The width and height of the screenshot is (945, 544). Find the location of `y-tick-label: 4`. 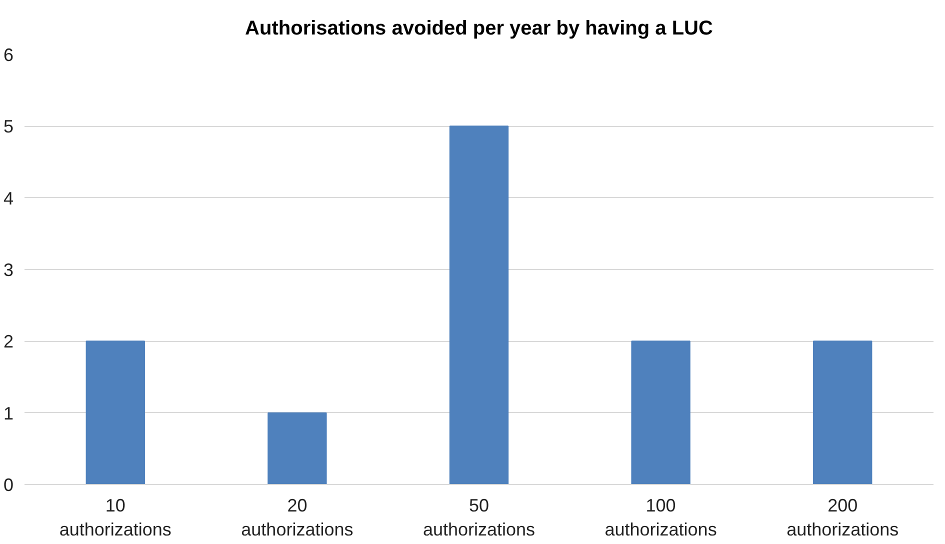

y-tick-label: 4 is located at coordinates (8, 198).